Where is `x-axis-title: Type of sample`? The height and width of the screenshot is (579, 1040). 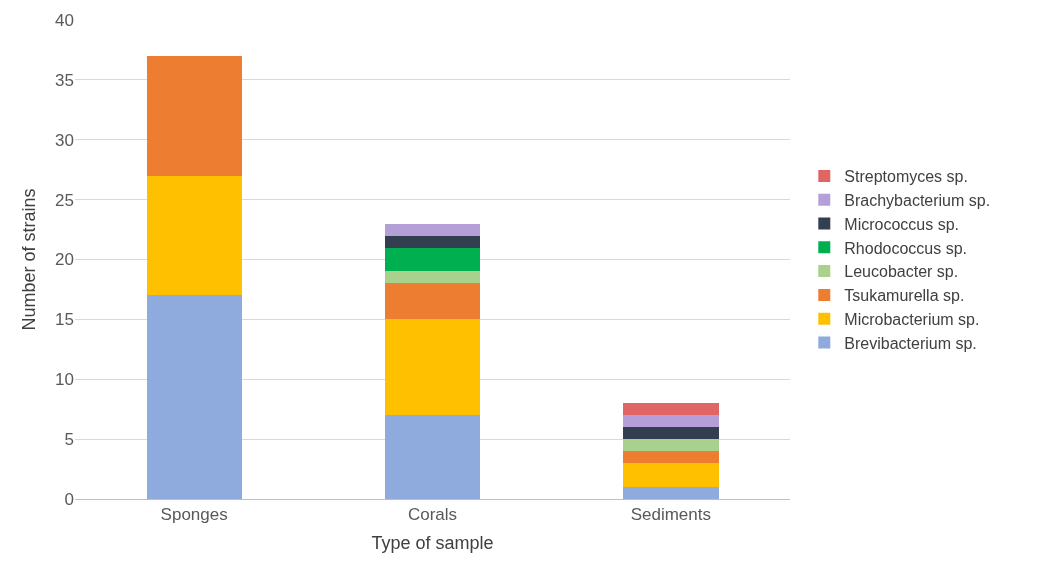
x-axis-title: Type of sample is located at coordinates (432, 542).